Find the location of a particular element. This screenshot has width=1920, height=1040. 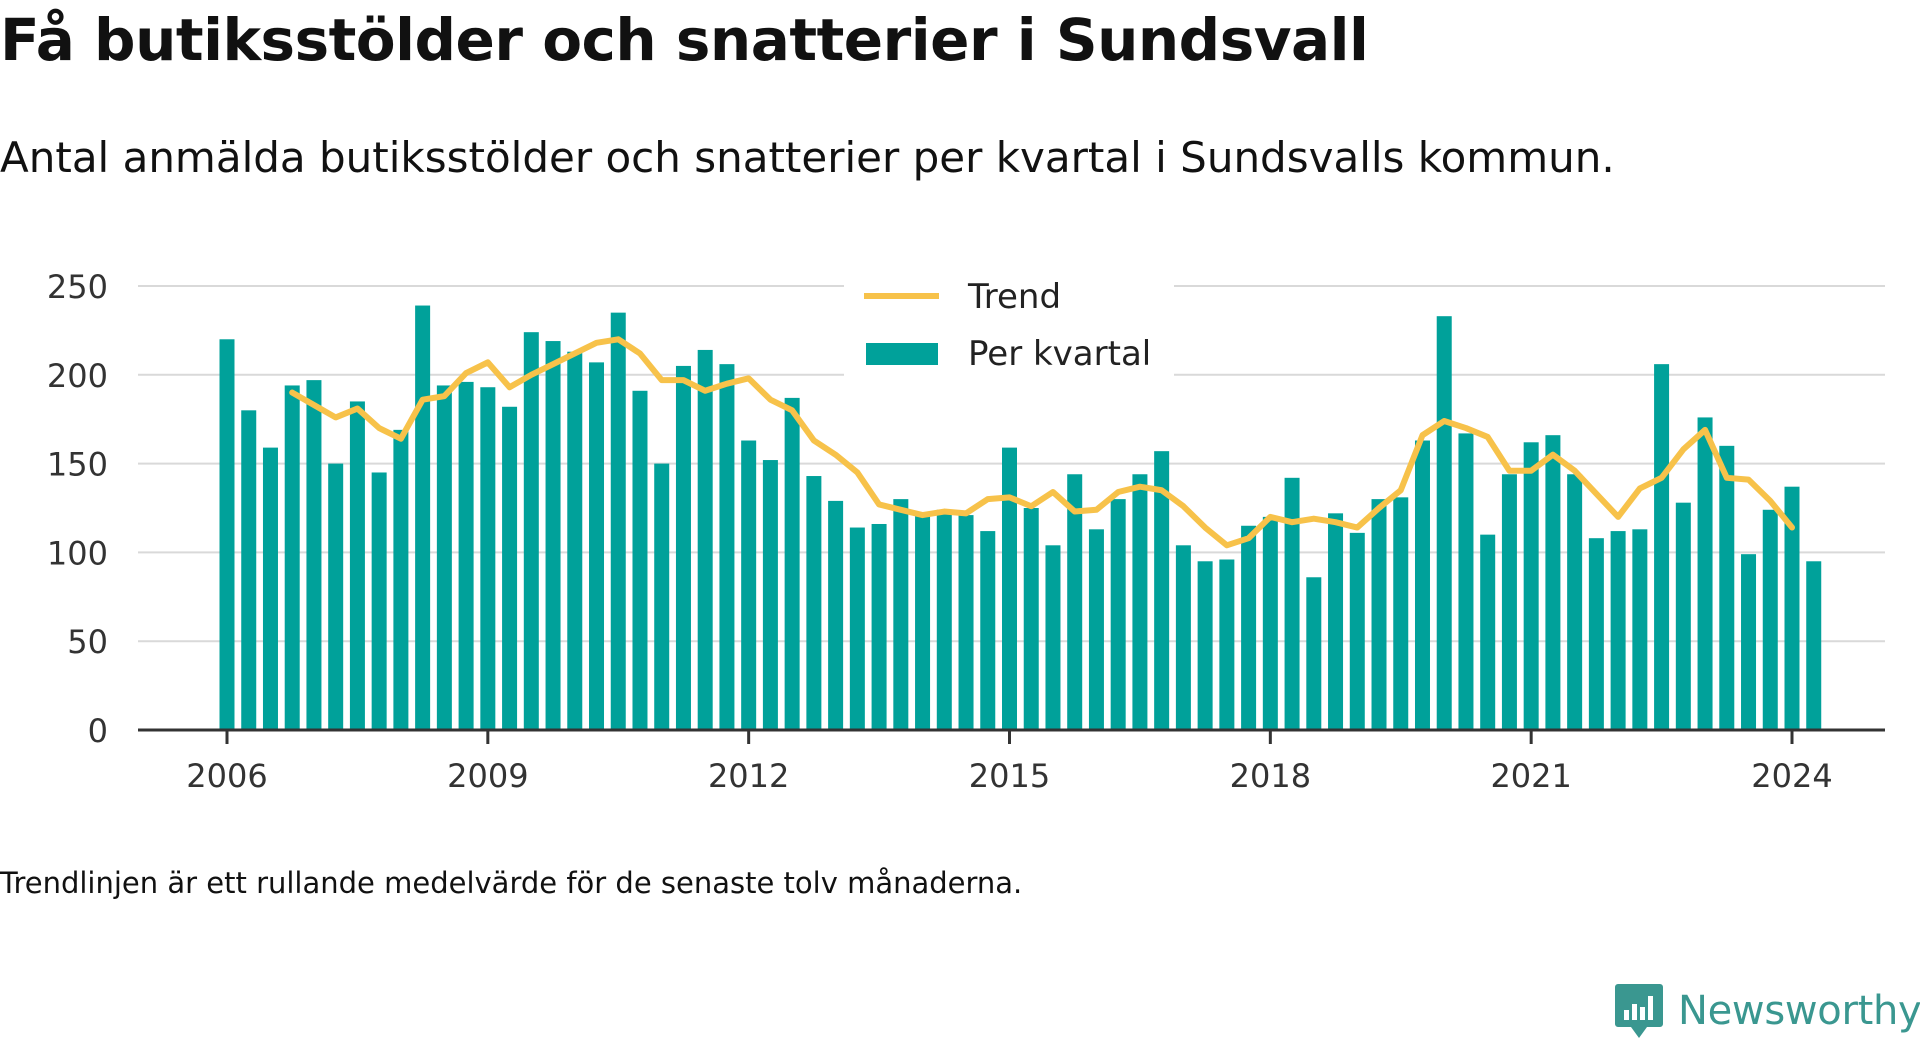

brand-logo: Newsworthy is located at coordinates (1767, 1011).